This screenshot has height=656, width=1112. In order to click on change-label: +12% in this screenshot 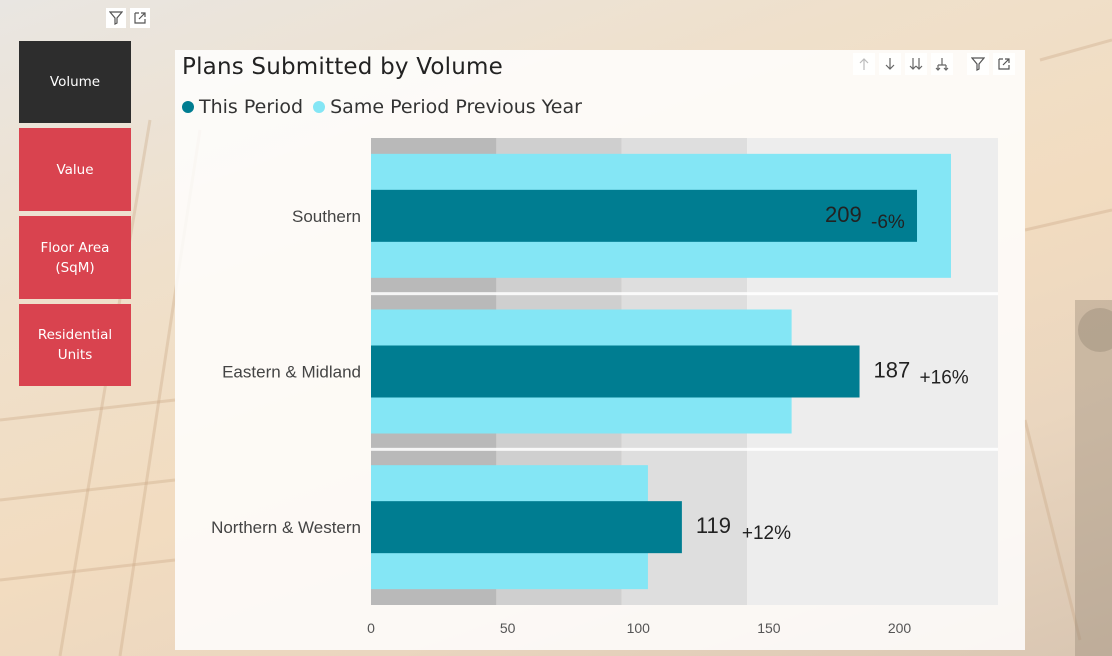, I will do `click(766, 533)`.